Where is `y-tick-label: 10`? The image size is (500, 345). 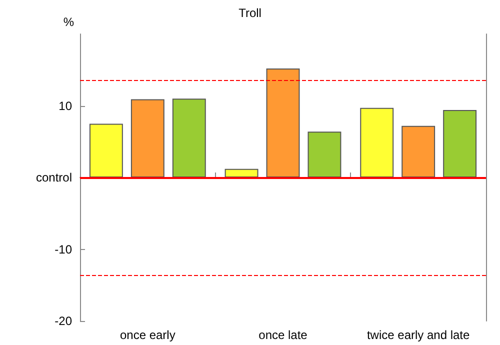 y-tick-label: 10 is located at coordinates (65, 105).